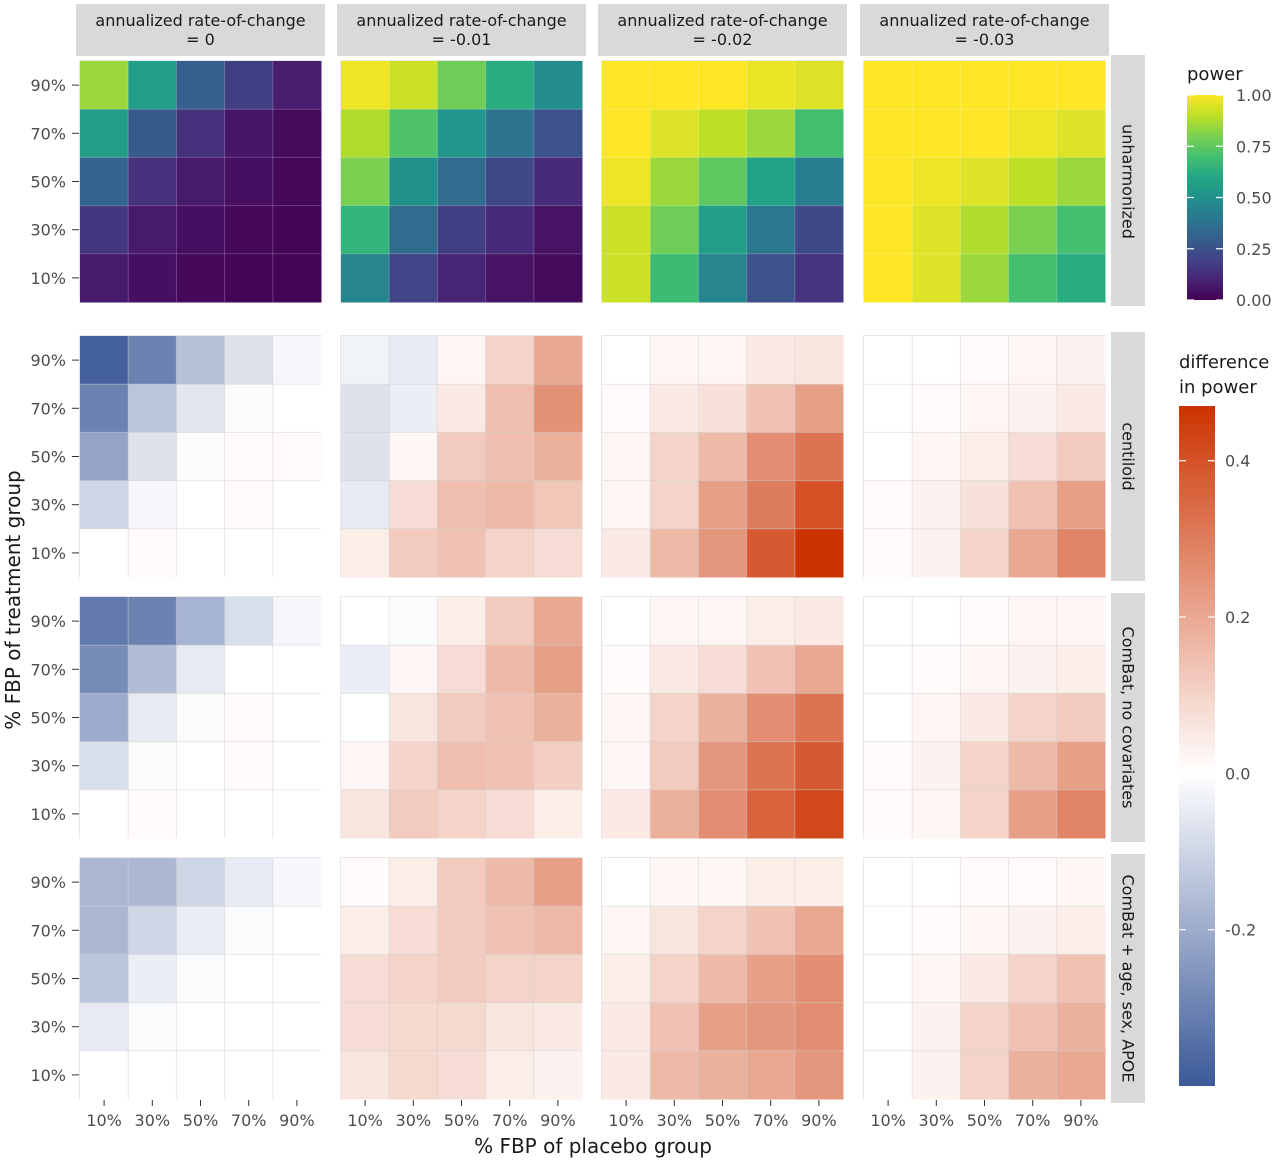  What do you see at coordinates (48, 979) in the screenshot?
I see `y-tick-label: 50%` at bounding box center [48, 979].